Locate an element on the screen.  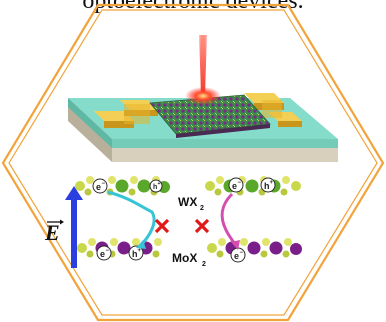
svg-text: WX is located at coordinates (187, 202).